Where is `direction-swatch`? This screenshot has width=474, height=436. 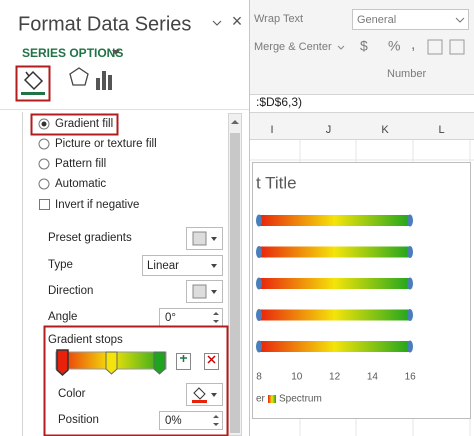
direction-swatch is located at coordinates (199, 291).